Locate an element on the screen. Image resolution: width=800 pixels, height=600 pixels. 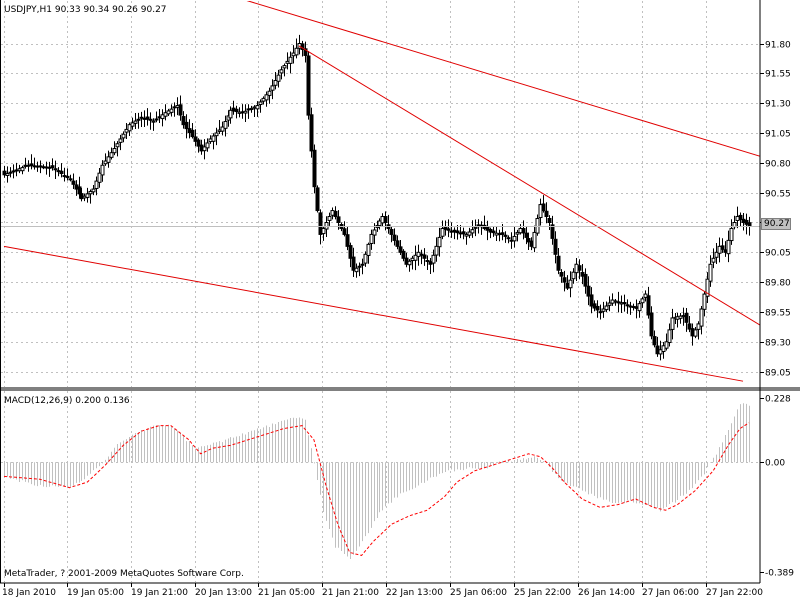
macd-main-value: 0.200 is located at coordinates (88, 401).